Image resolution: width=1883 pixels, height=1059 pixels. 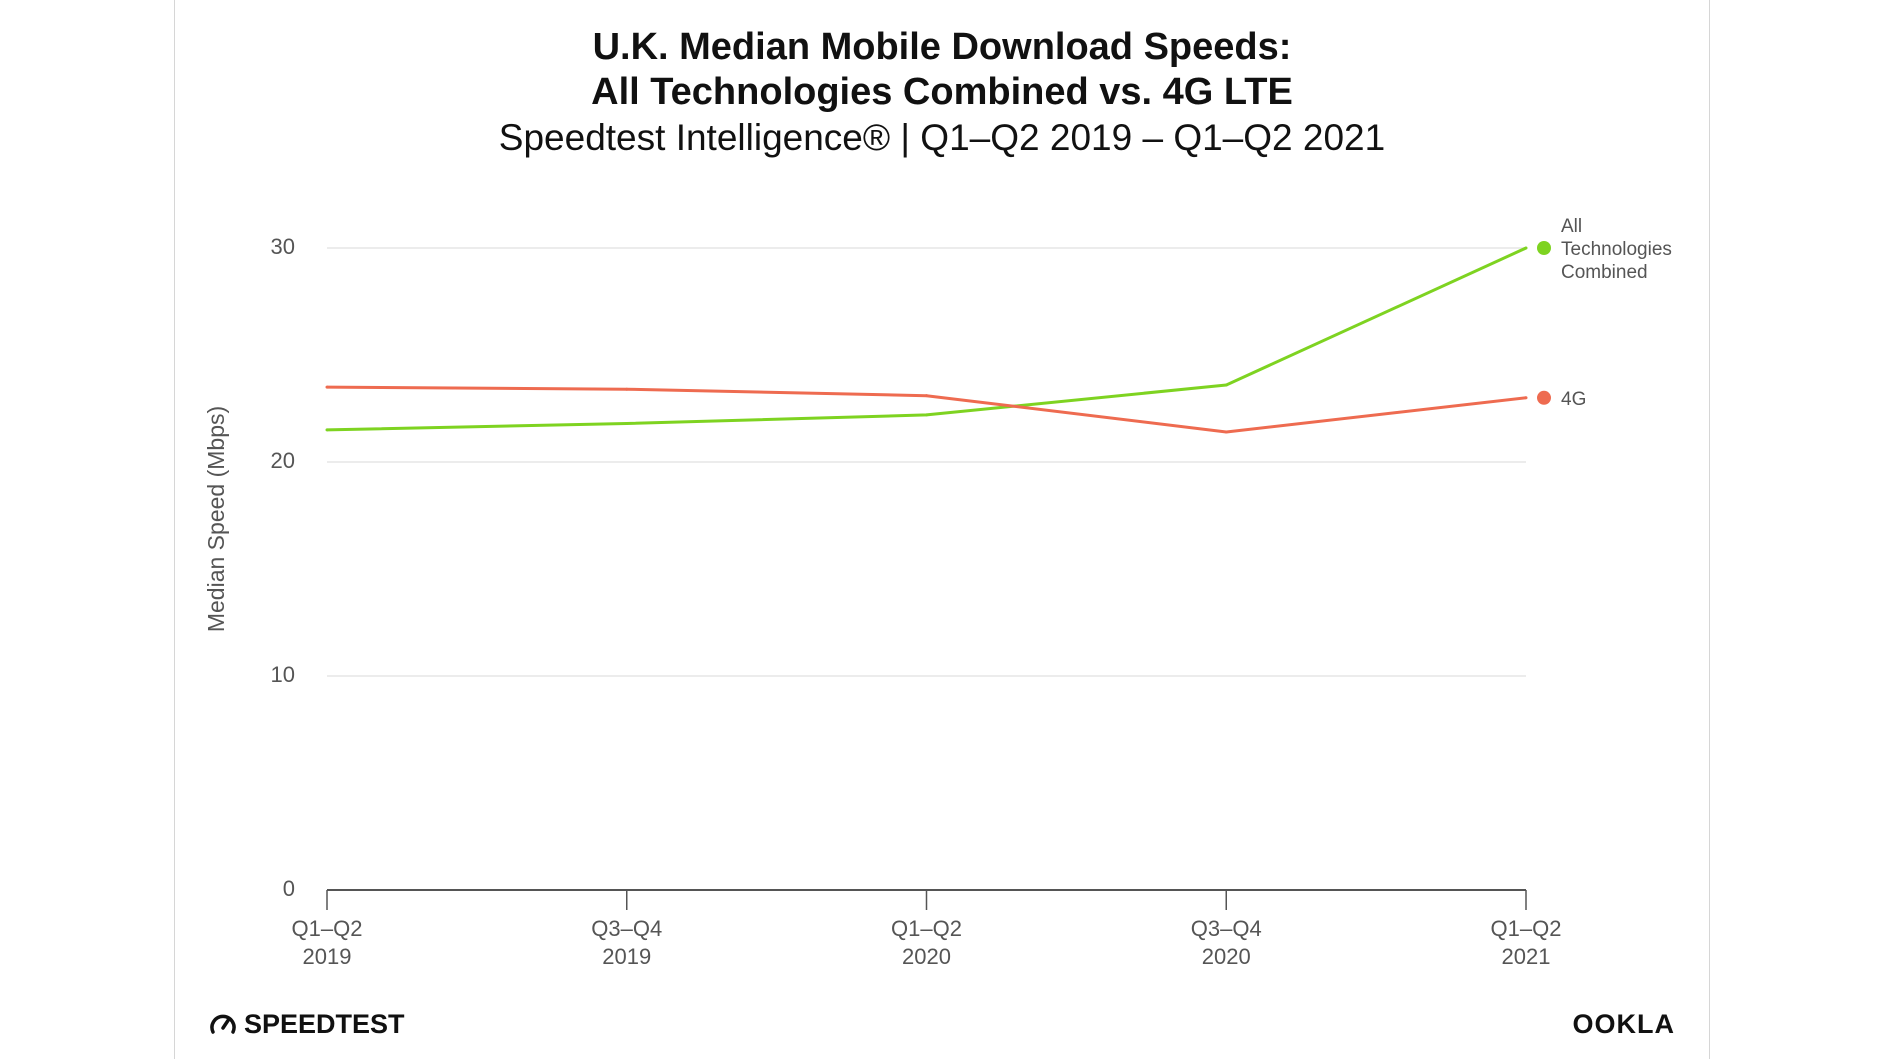 What do you see at coordinates (1526, 956) in the screenshot?
I see `x-tick-label-year: 2021` at bounding box center [1526, 956].